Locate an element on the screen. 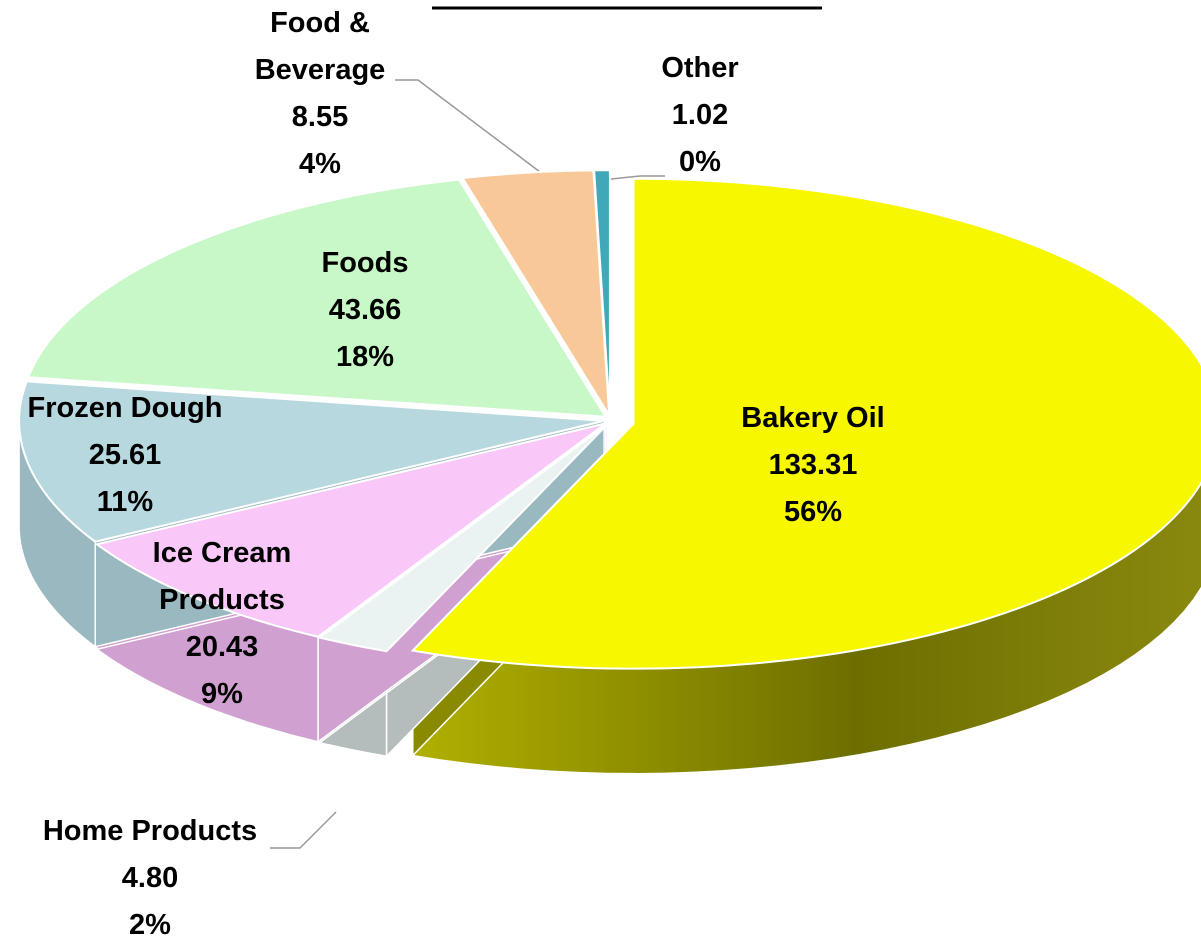  category-label: Home Products is located at coordinates (150, 831).